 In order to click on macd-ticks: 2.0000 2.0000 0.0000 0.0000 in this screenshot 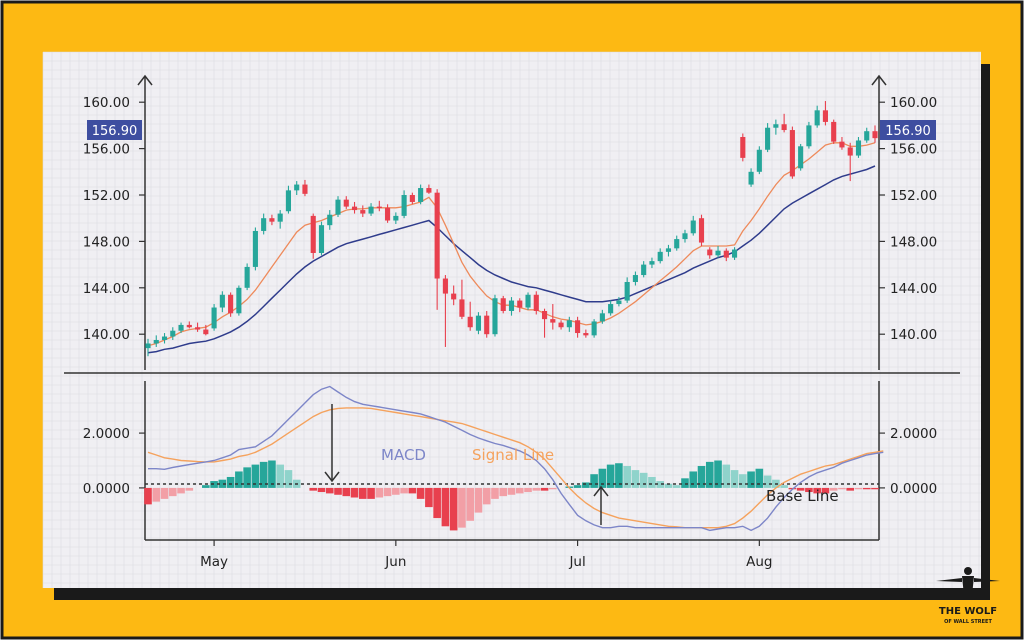, I will do `click(510, 461)`.